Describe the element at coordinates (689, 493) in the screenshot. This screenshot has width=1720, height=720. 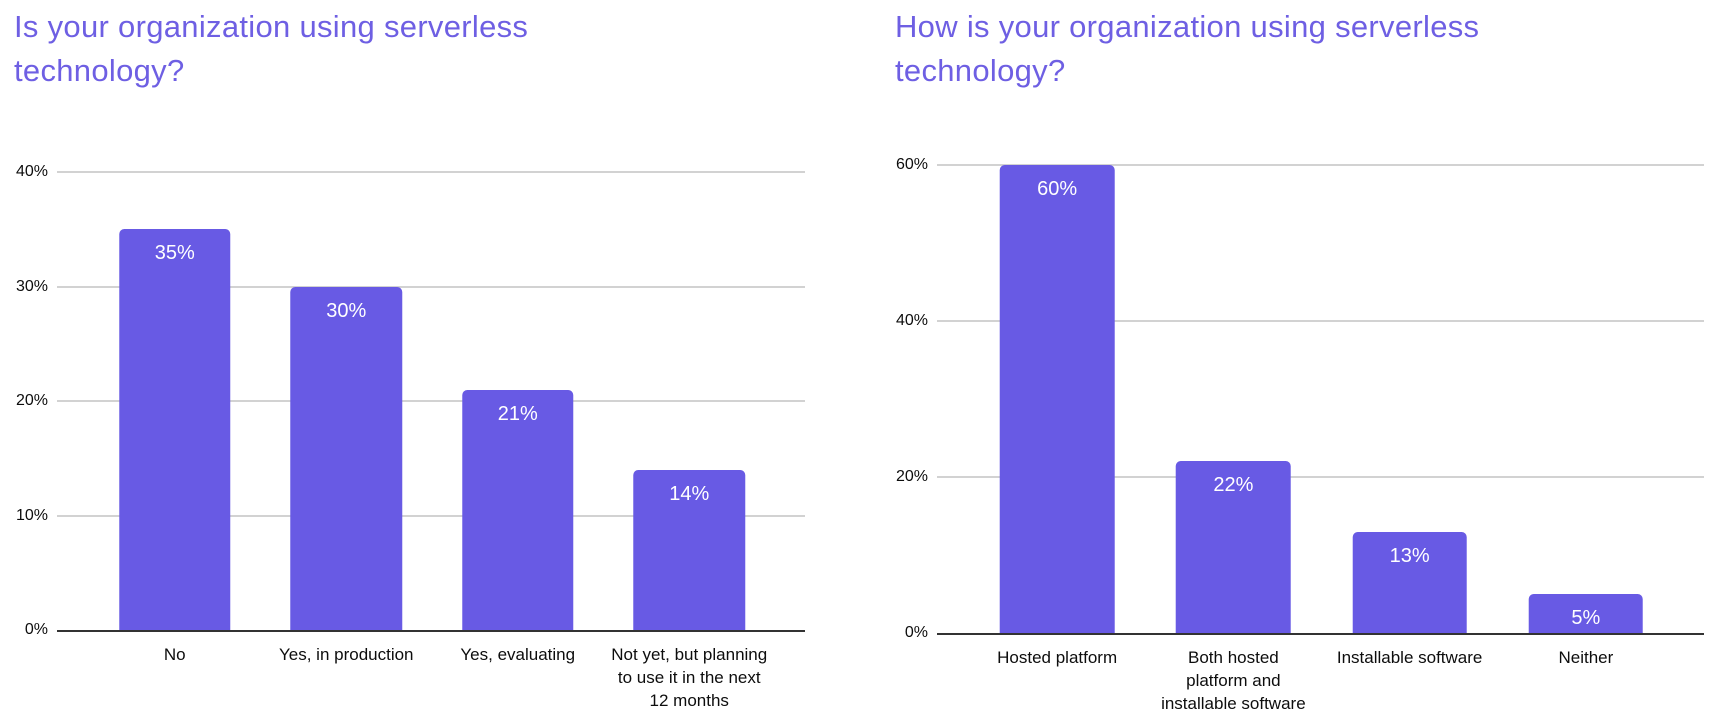
I see `bar-value-label: 14%` at that location.